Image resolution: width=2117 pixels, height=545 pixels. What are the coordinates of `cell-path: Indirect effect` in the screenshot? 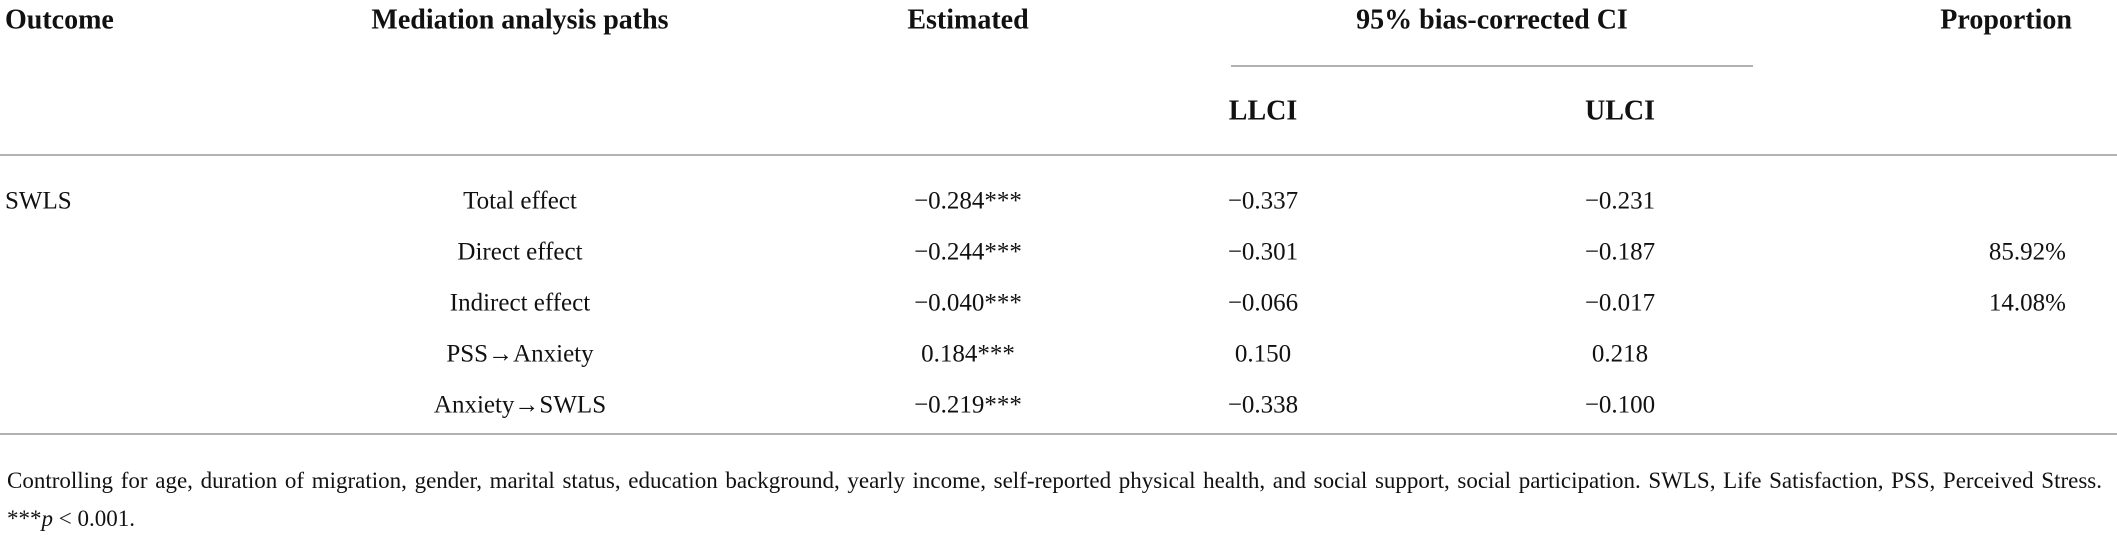 It's located at (520, 303).